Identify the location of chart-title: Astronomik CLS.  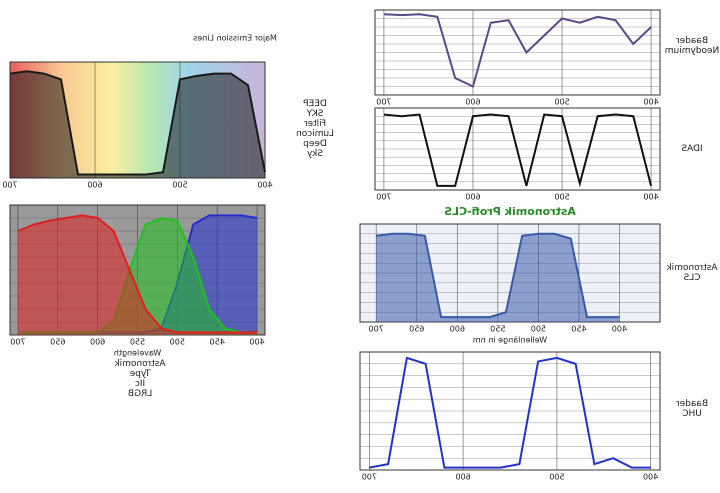
(692, 273).